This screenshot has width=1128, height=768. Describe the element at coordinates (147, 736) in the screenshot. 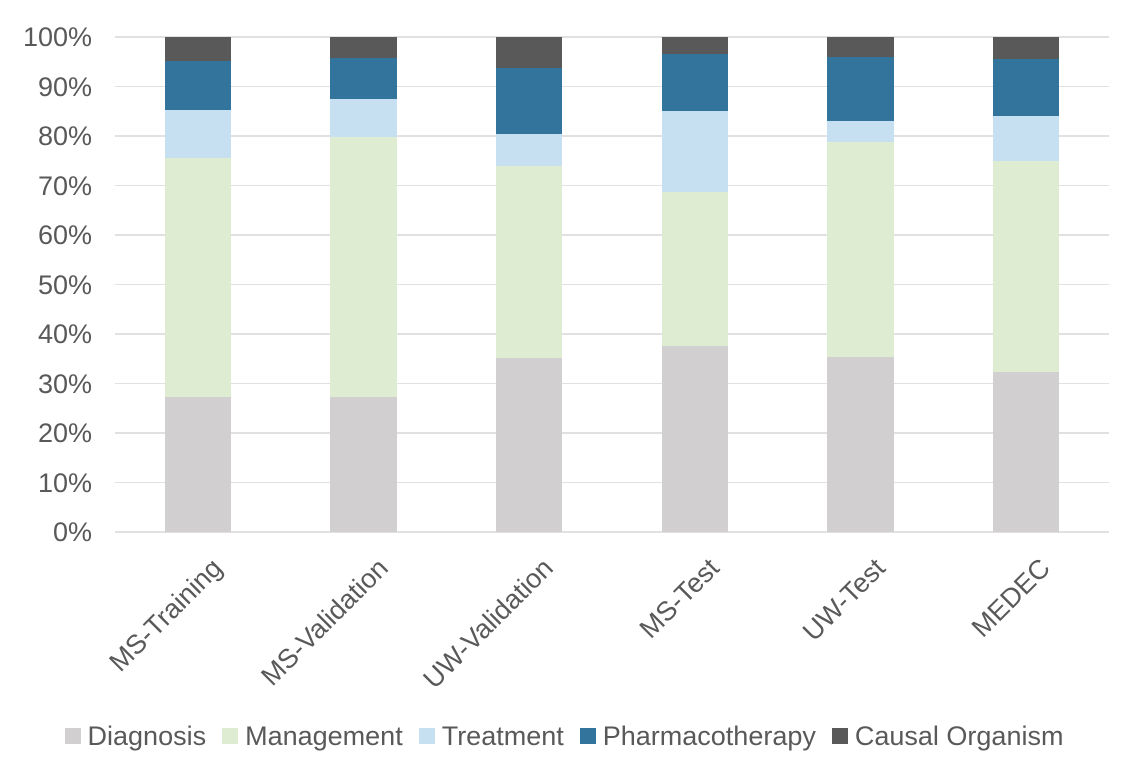

I see `legend-label: Diagnosis` at that location.